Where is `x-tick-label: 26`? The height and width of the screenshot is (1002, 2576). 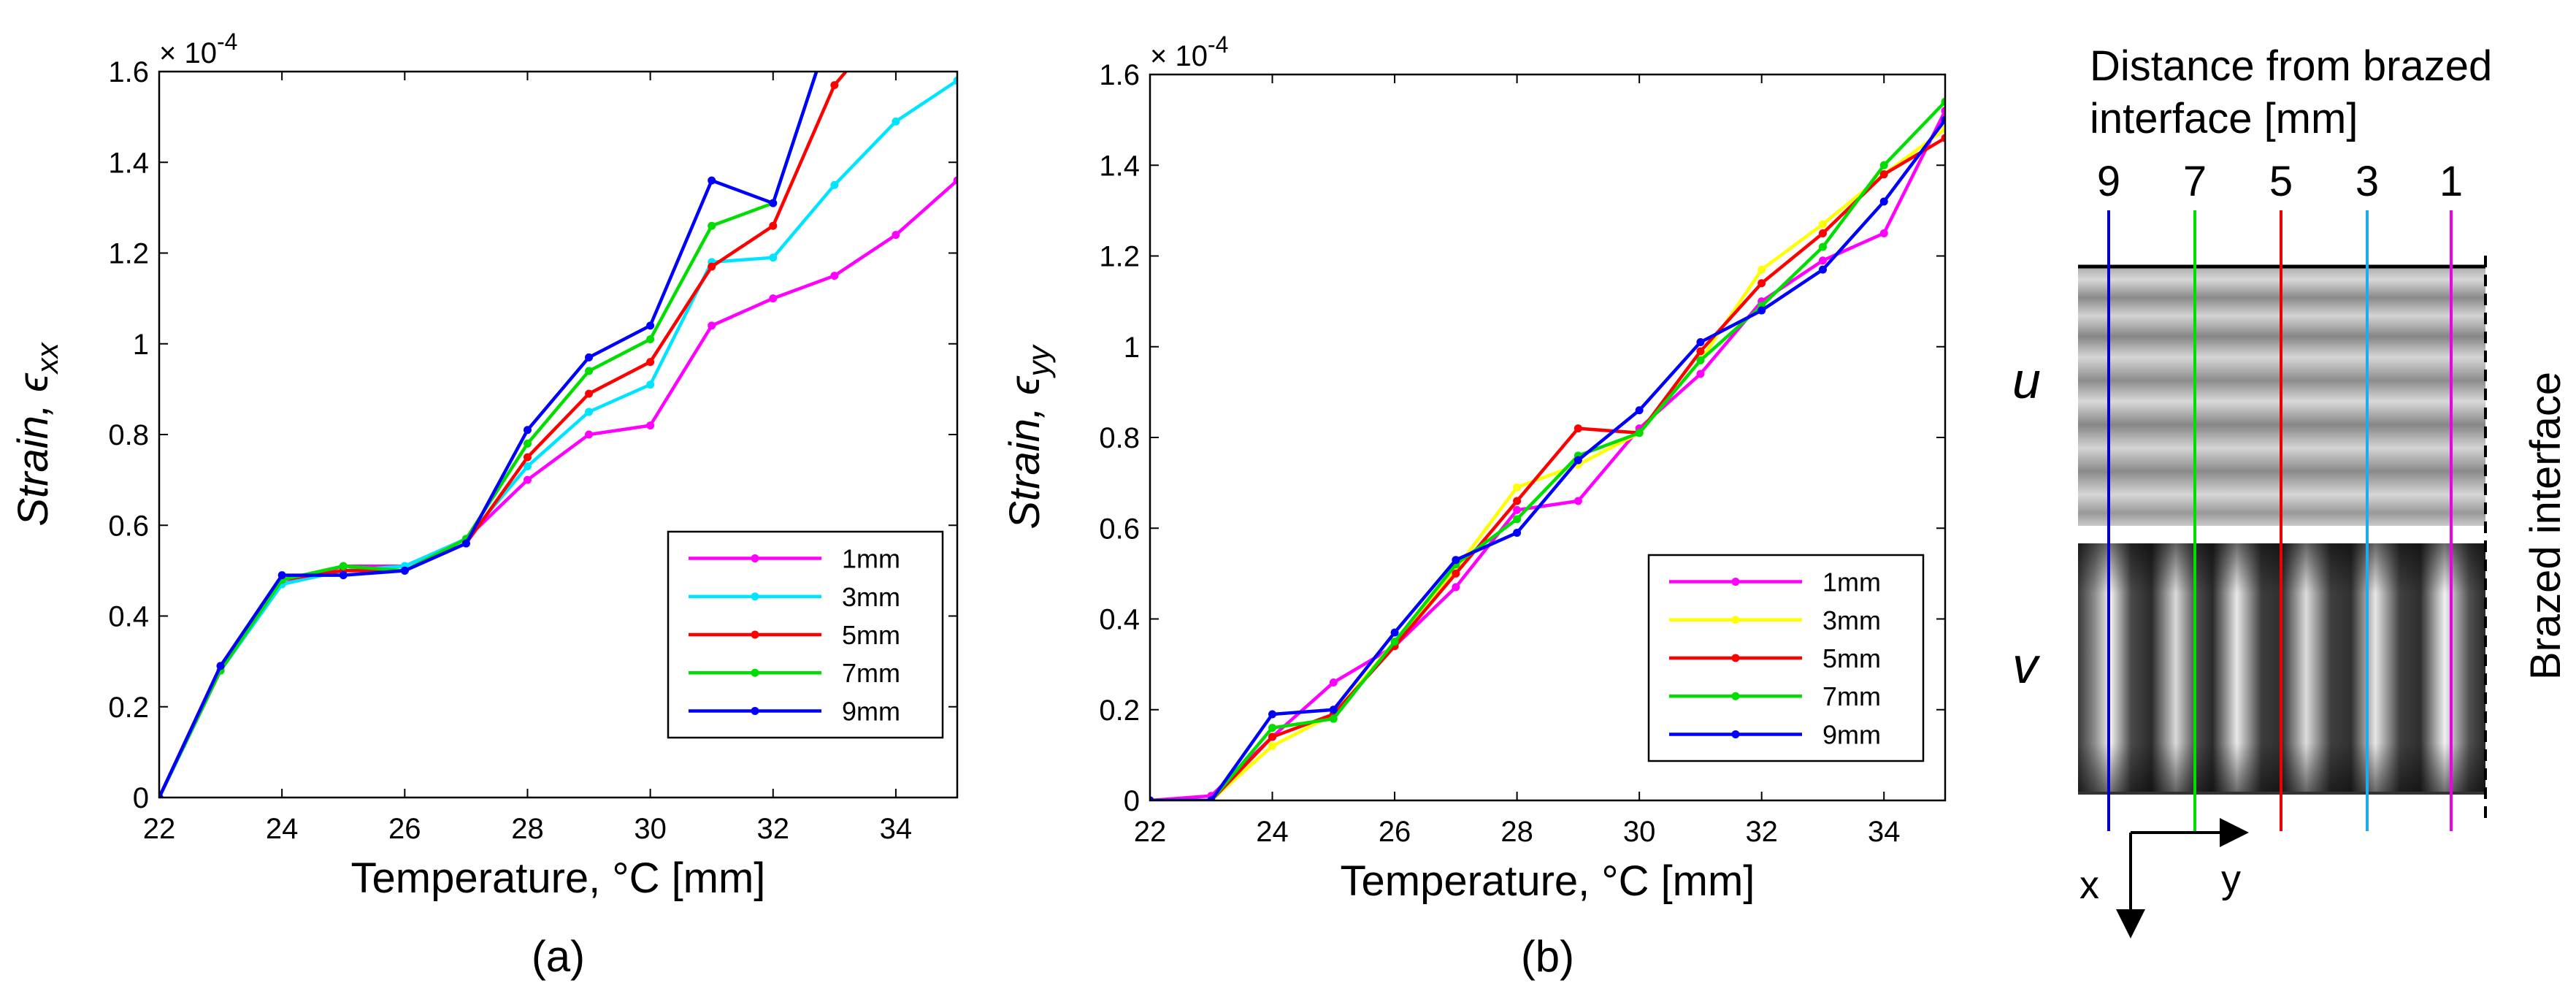
x-tick-label: 26 is located at coordinates (404, 829).